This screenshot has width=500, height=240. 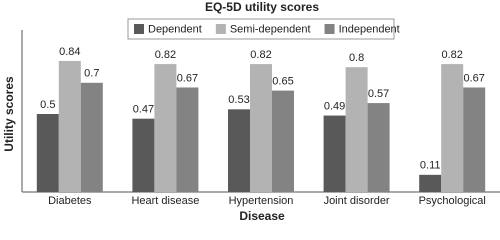 What do you see at coordinates (334, 106) in the screenshot?
I see `value-label: 0.49` at bounding box center [334, 106].